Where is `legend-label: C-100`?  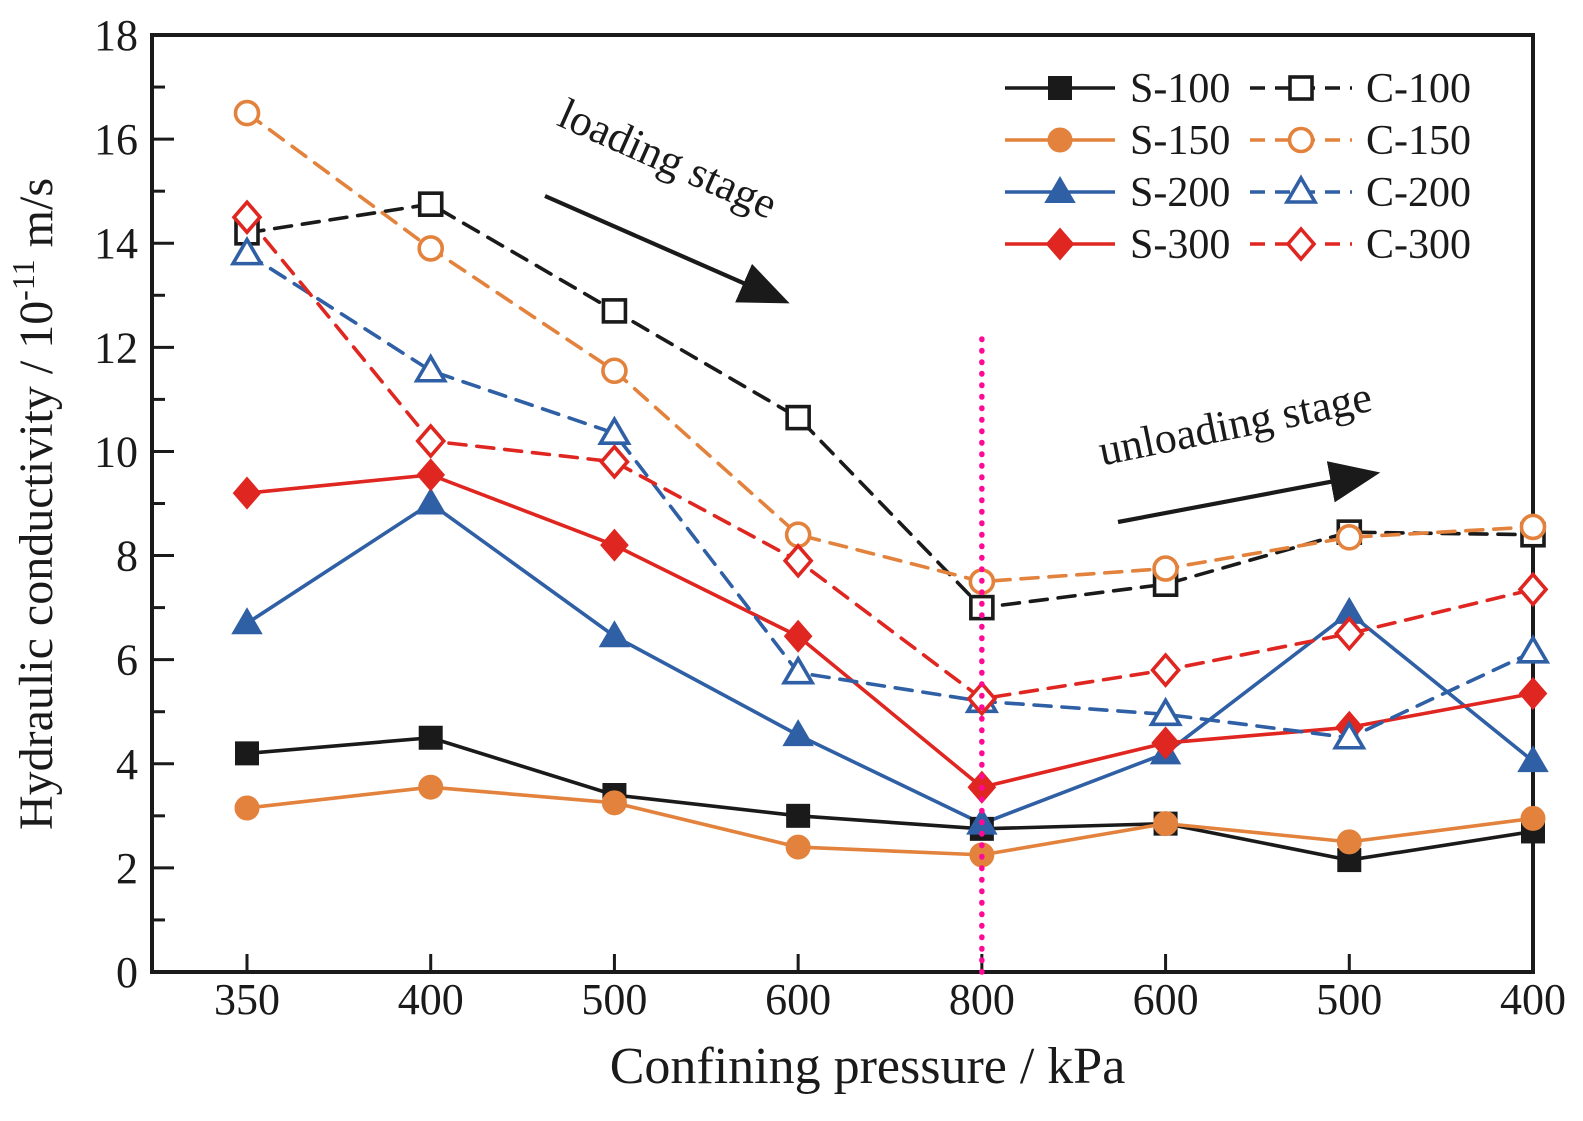
legend-label: C-100 is located at coordinates (1418, 89).